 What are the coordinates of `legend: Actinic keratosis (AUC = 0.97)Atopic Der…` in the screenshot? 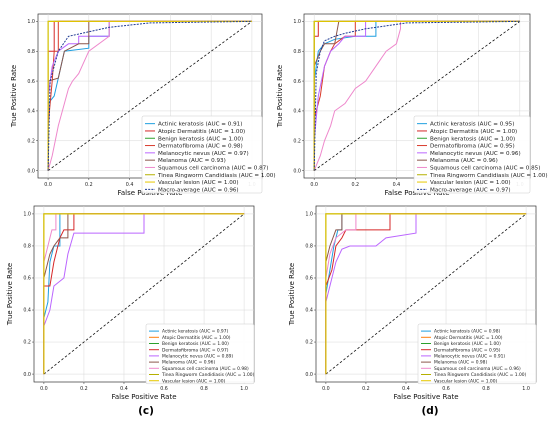 It's located at (200, 354).